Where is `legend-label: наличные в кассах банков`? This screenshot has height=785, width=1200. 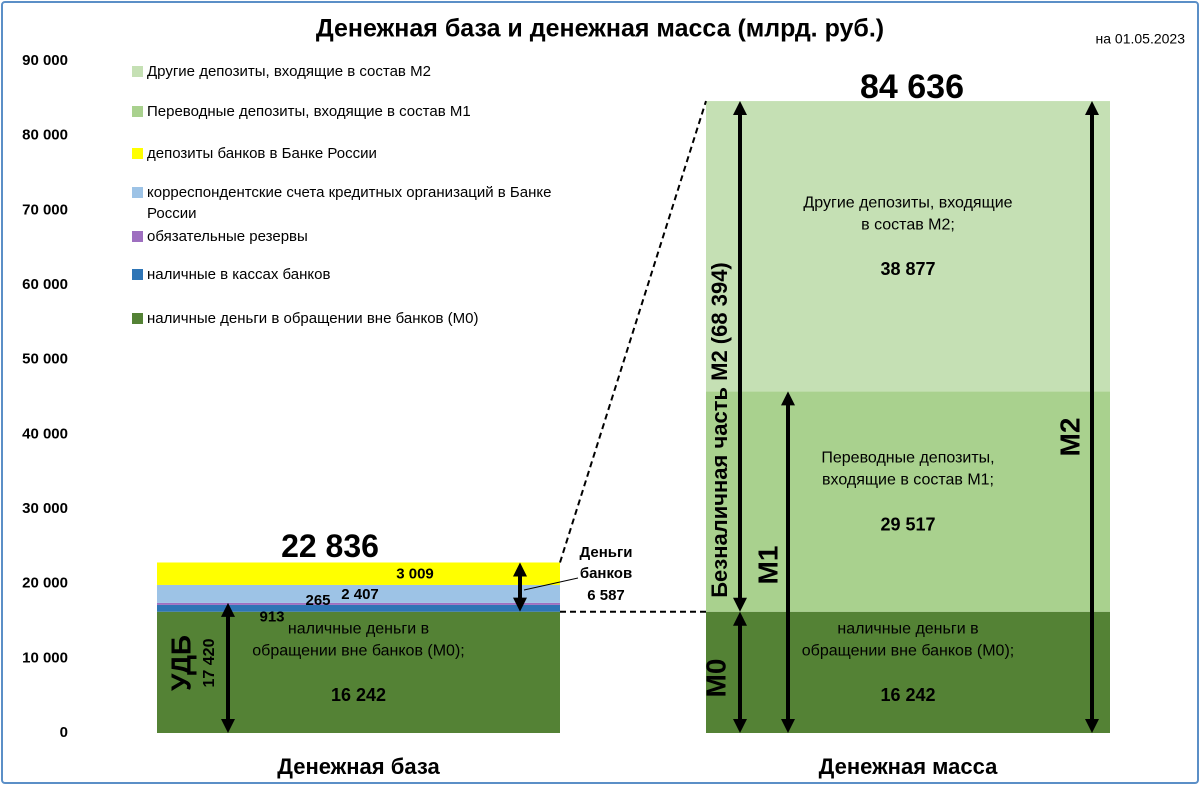
legend-label: наличные в кассах банков is located at coordinates (239, 274).